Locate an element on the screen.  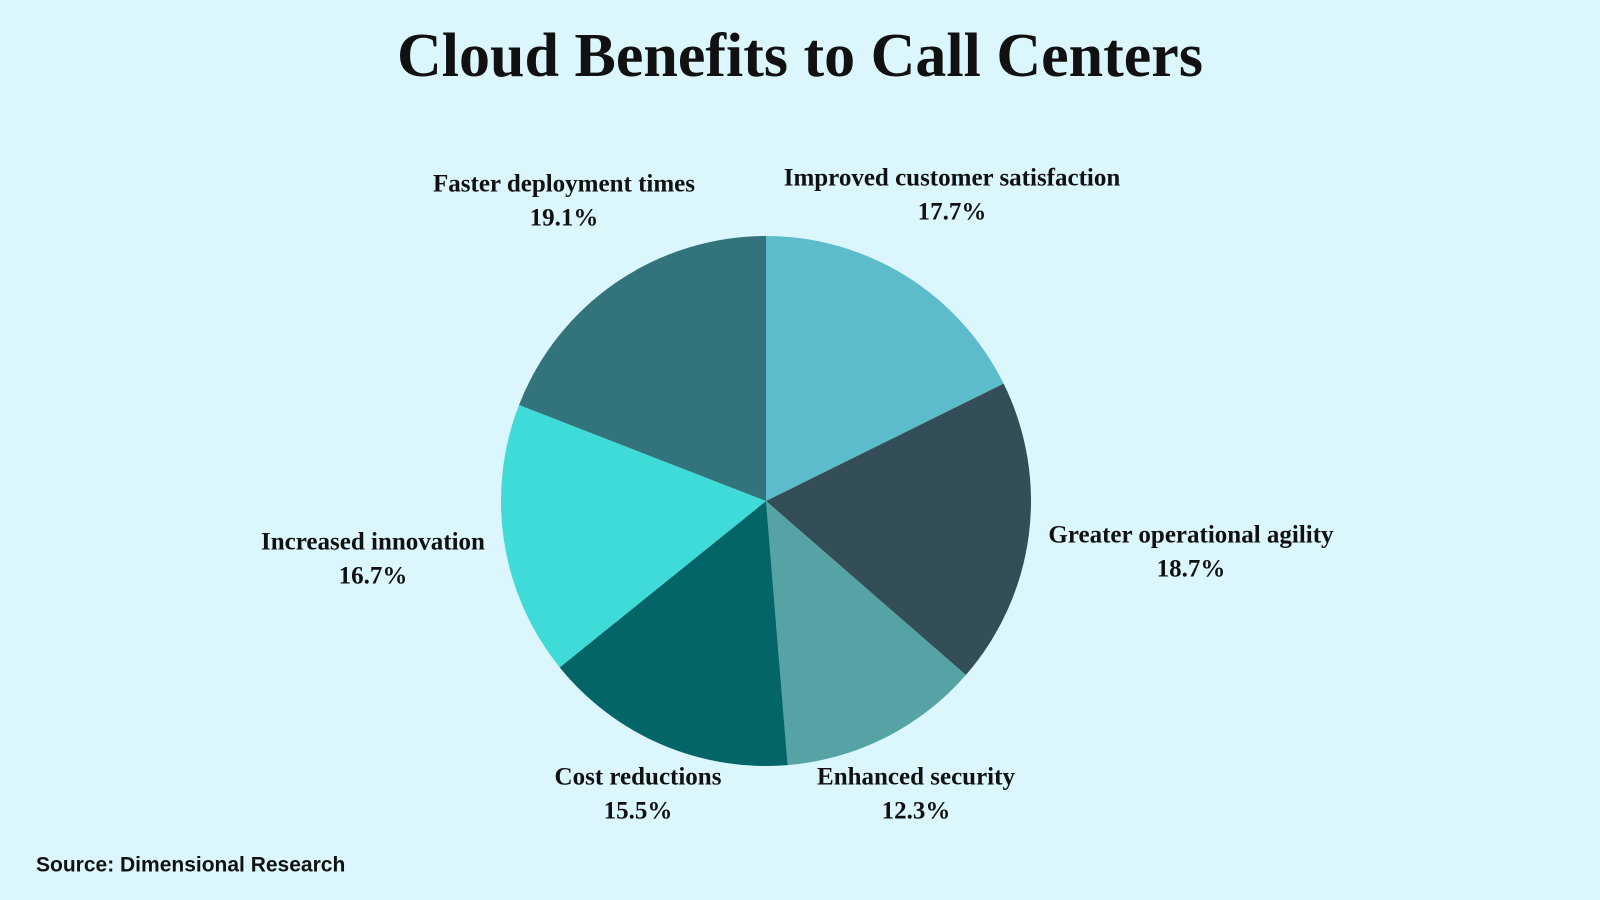
slice-label: Faster deployment times is located at coordinates (564, 184).